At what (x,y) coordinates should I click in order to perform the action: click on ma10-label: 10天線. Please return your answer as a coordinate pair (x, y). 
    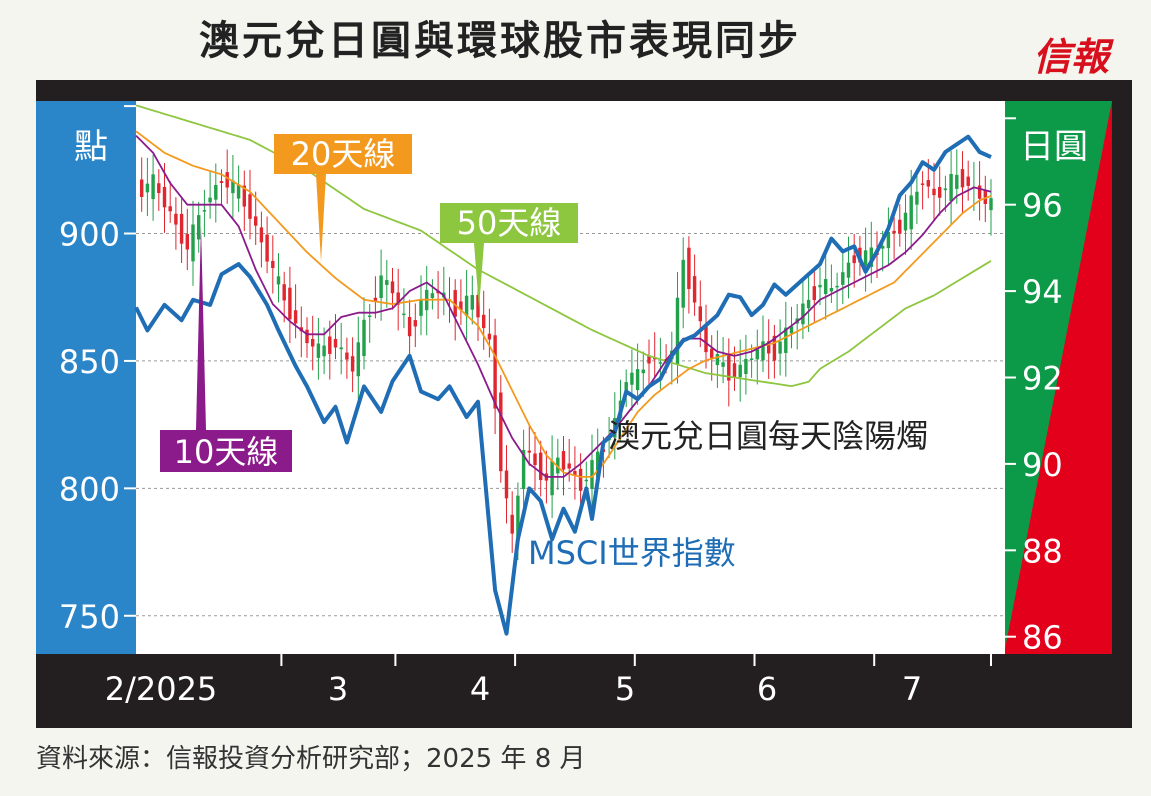
    Looking at the image, I should click on (226, 452).